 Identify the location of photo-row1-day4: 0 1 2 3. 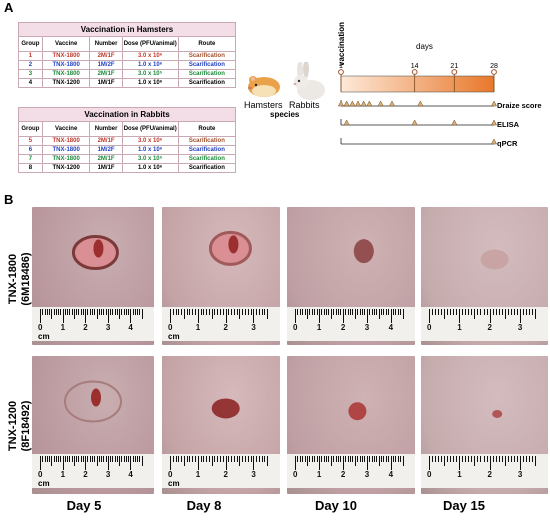
(484, 276).